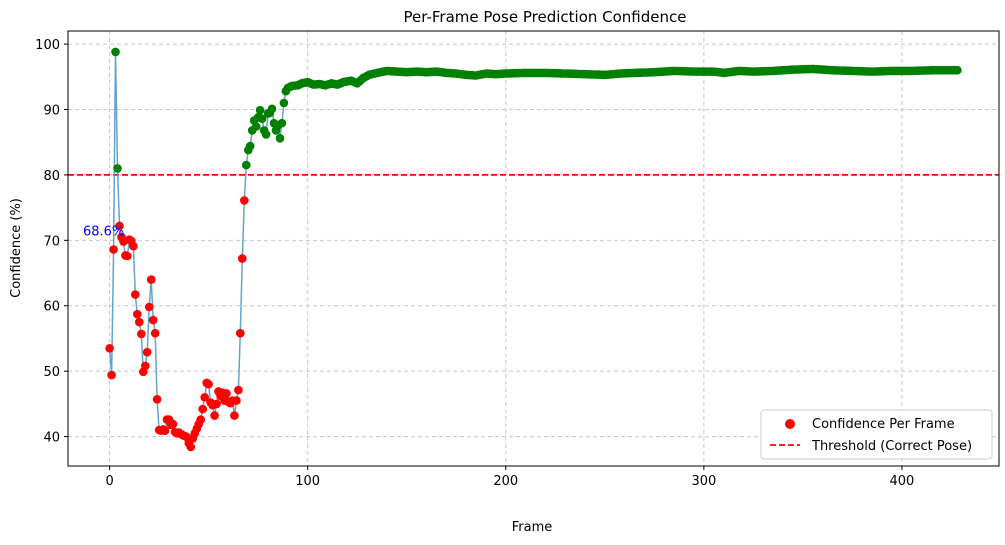 The image size is (1005, 545). Describe the element at coordinates (51, 438) in the screenshot. I see `y-tick-label: 40` at that location.